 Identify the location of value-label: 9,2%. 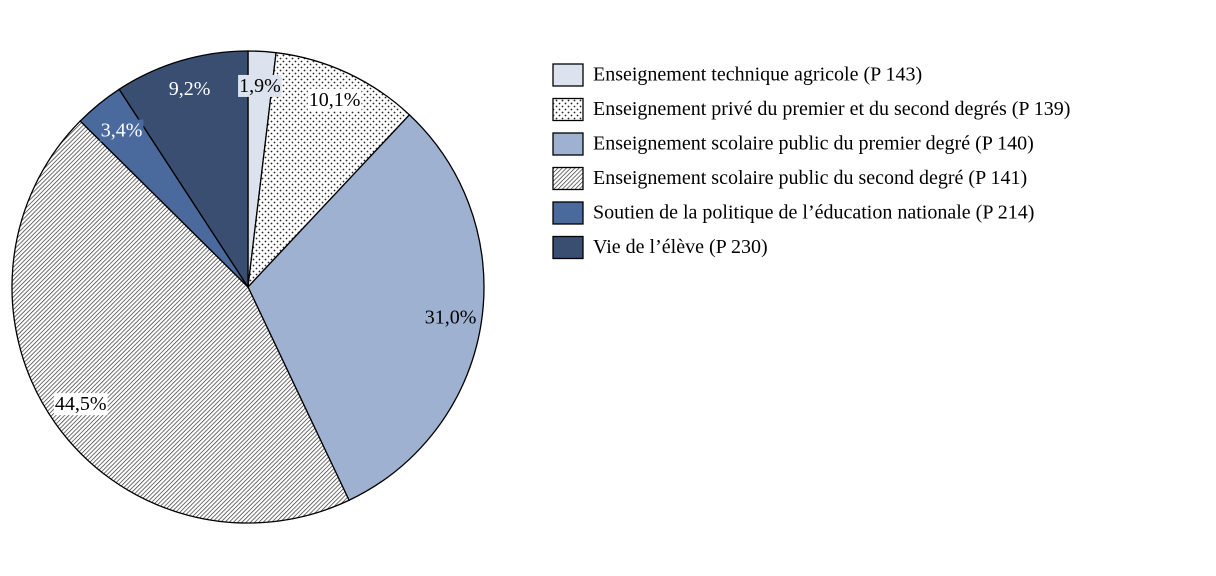
(190, 89).